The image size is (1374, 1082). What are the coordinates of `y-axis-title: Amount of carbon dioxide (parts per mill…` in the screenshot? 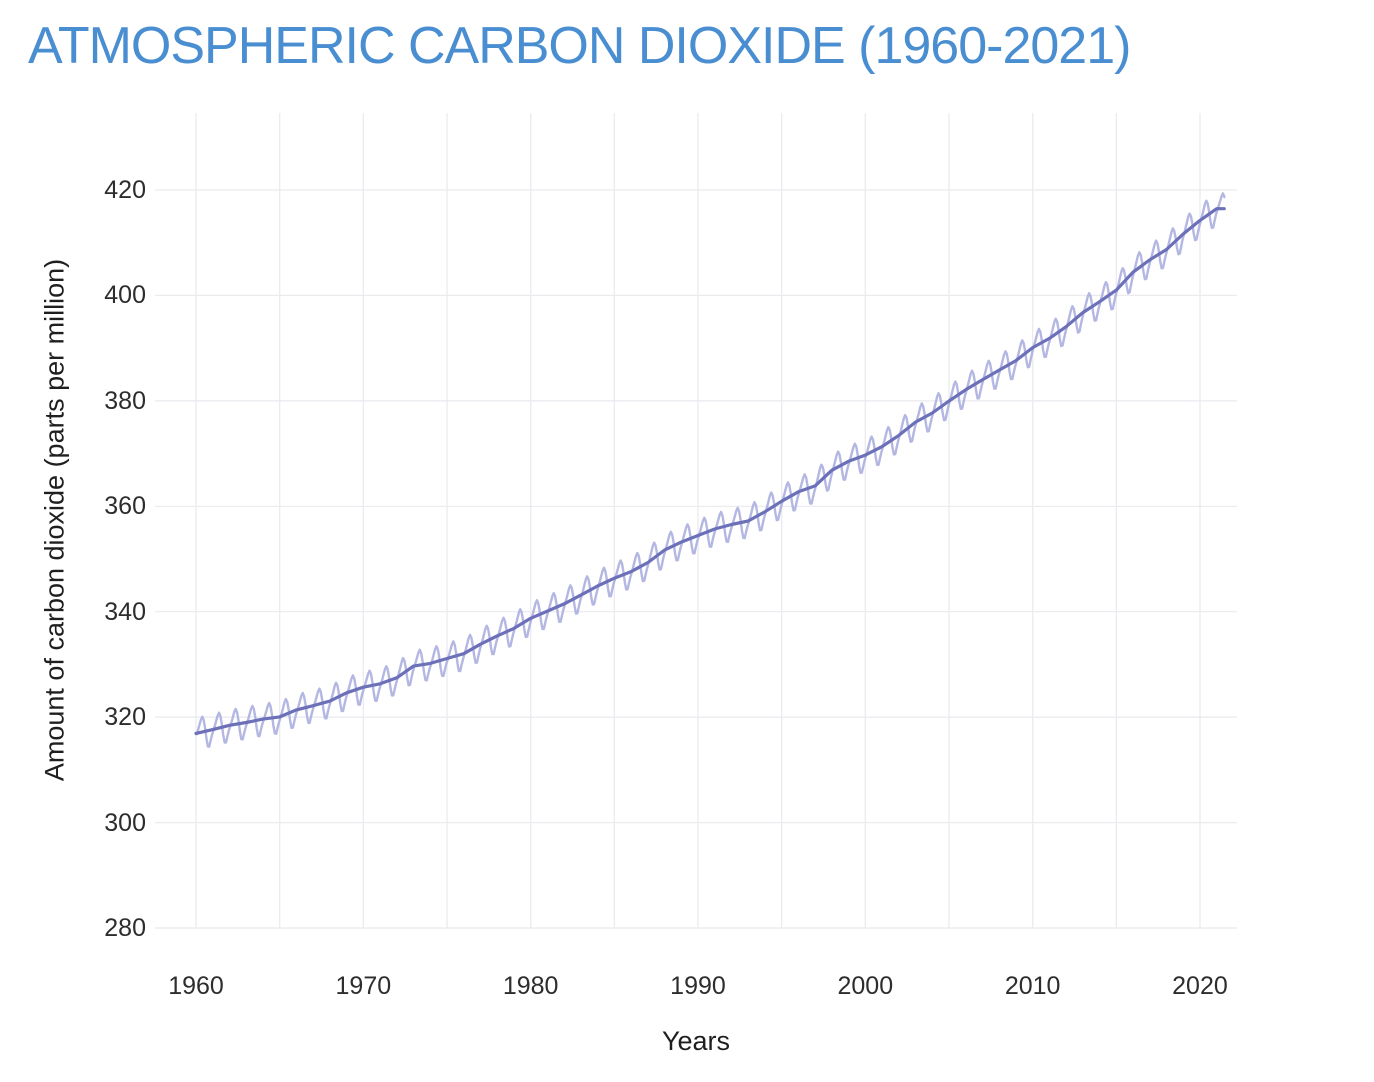 It's located at (54, 520).